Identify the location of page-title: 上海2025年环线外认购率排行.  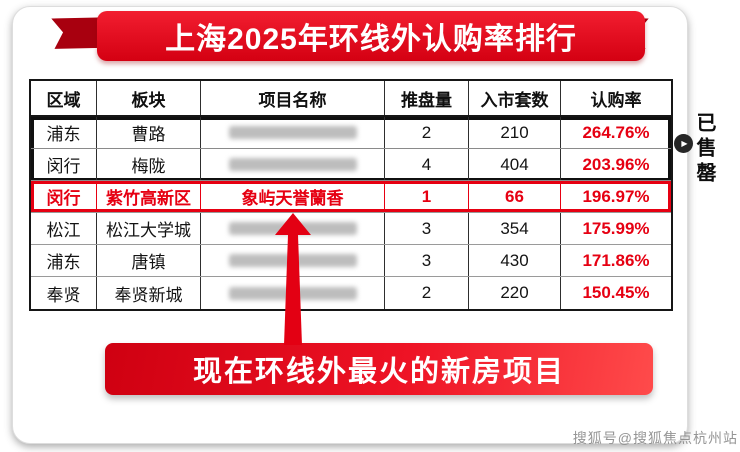
(371, 39).